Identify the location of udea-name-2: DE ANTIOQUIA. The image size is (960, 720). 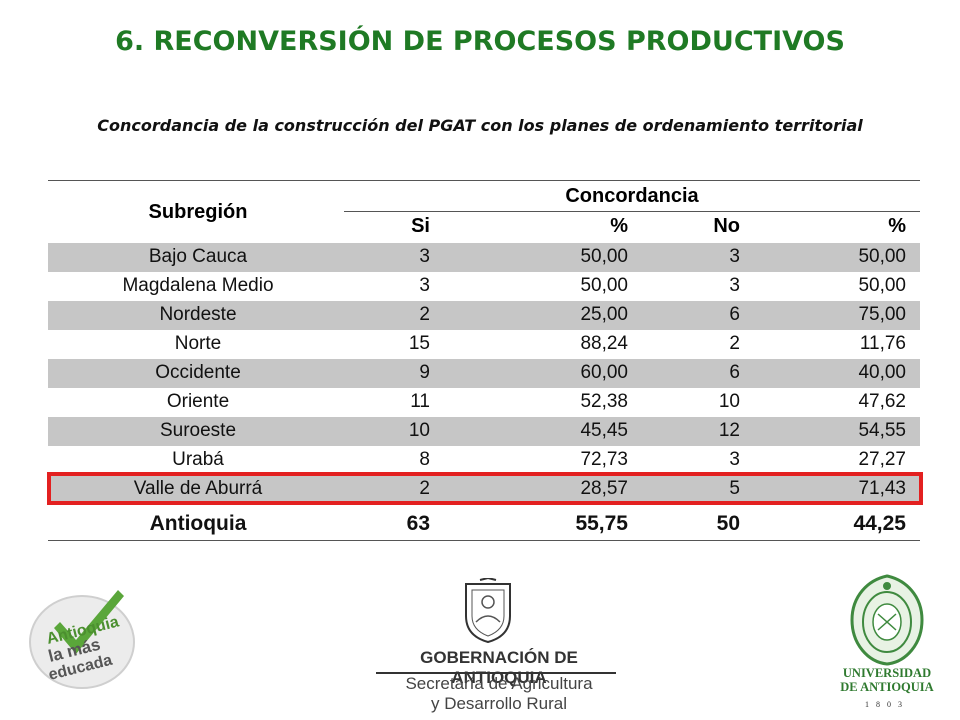
(887, 687).